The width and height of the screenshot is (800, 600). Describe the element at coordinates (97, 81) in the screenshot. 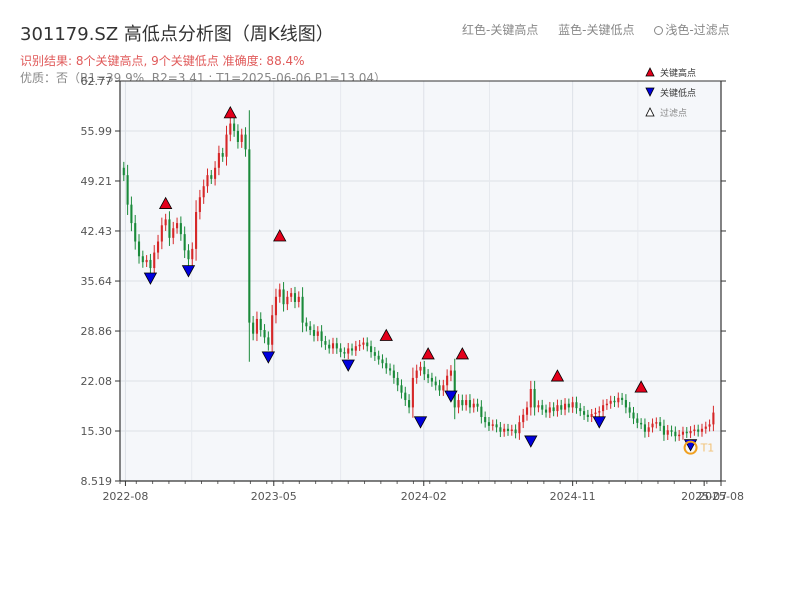

I see `y-tick-label: 62.77` at that location.